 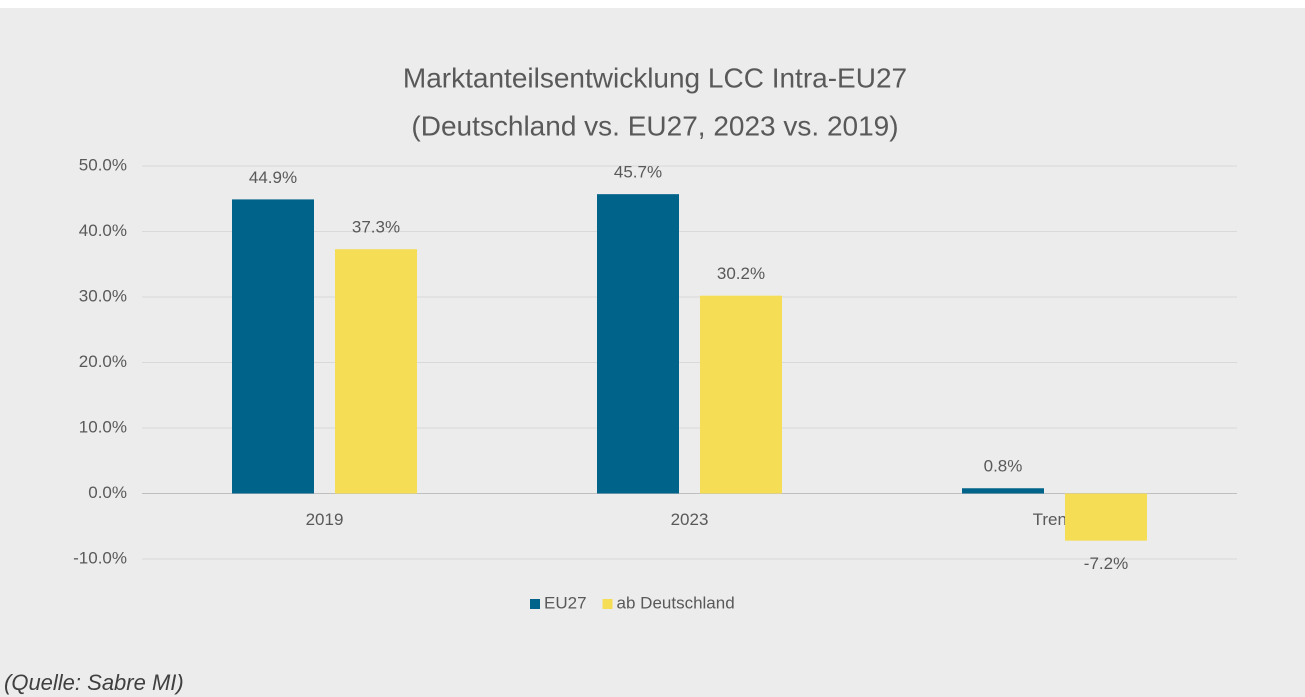 I want to click on value-label: 45.7%, so click(x=638, y=172).